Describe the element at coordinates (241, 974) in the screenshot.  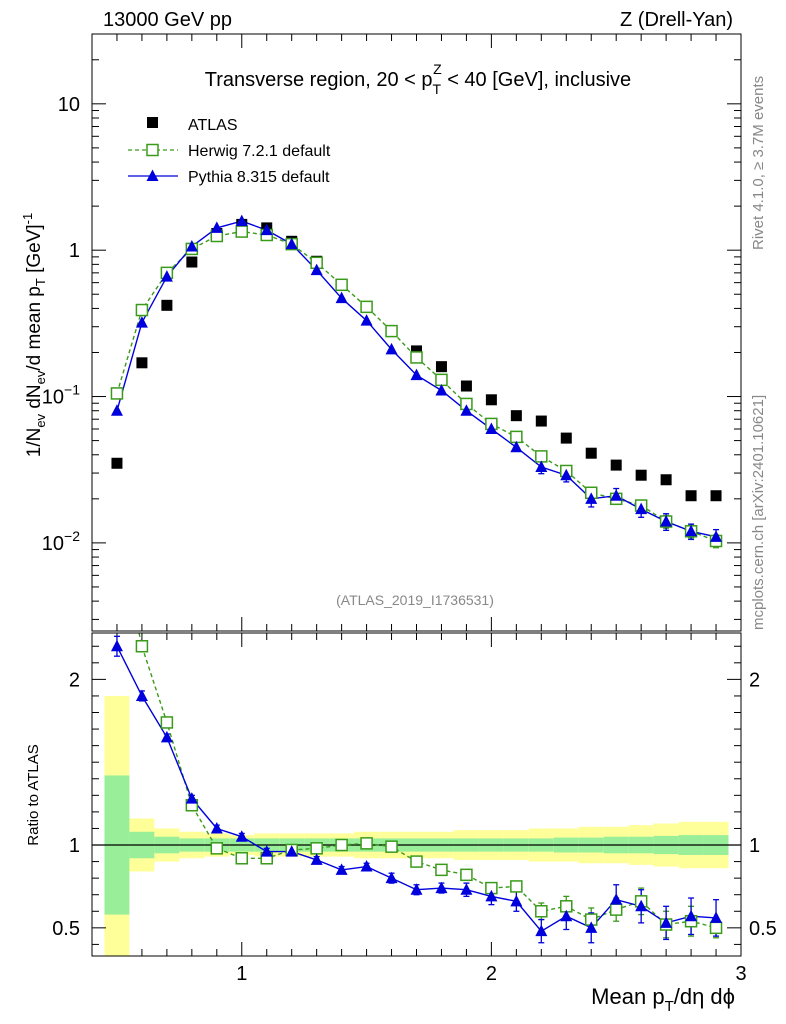
I see `x-tick-label: 1` at that location.